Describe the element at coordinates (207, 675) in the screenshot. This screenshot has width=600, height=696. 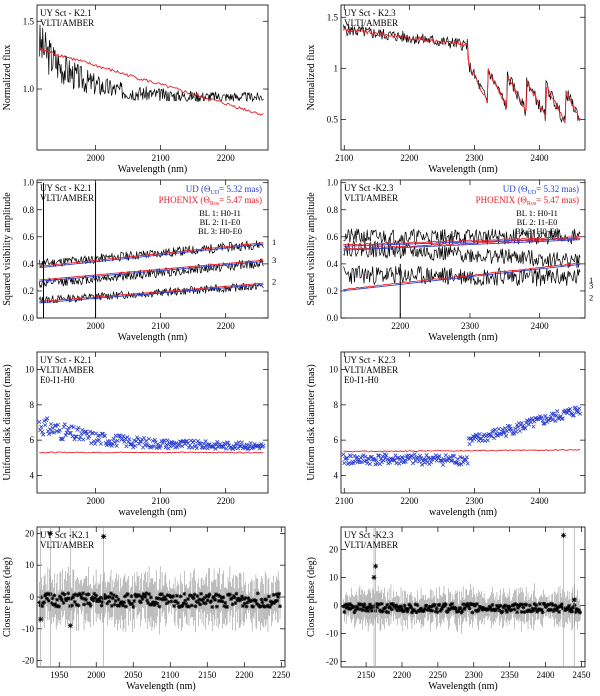
I see `x-tick-label: 2150` at that location.